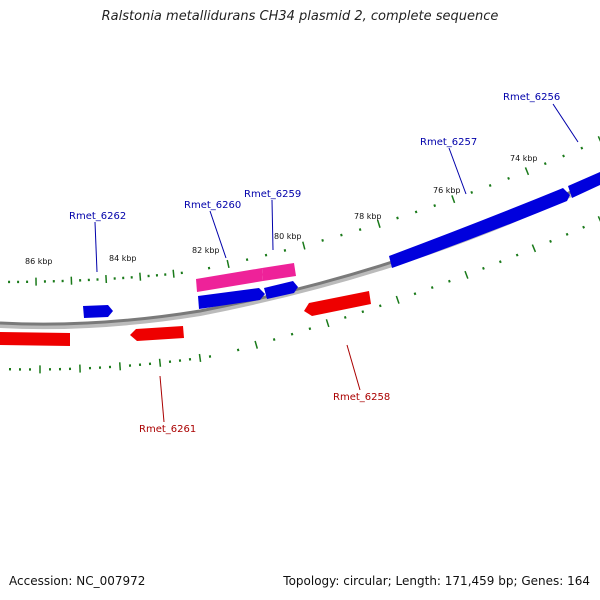 This screenshot has height=600, width=600. What do you see at coordinates (368, 216) in the screenshot?
I see `scale-label-78: 78 kbp` at bounding box center [368, 216].